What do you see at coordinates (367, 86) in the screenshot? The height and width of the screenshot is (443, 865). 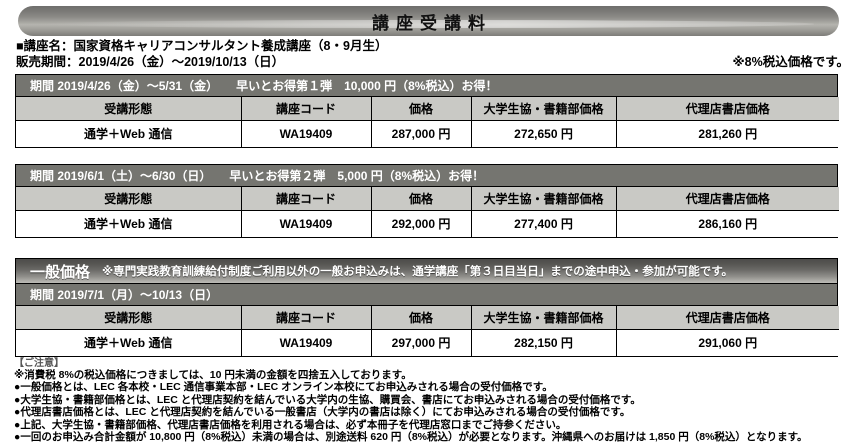 I see `promo-label: 早いとお得第１弾 10,000 円（8%税込）お得！` at bounding box center [367, 86].